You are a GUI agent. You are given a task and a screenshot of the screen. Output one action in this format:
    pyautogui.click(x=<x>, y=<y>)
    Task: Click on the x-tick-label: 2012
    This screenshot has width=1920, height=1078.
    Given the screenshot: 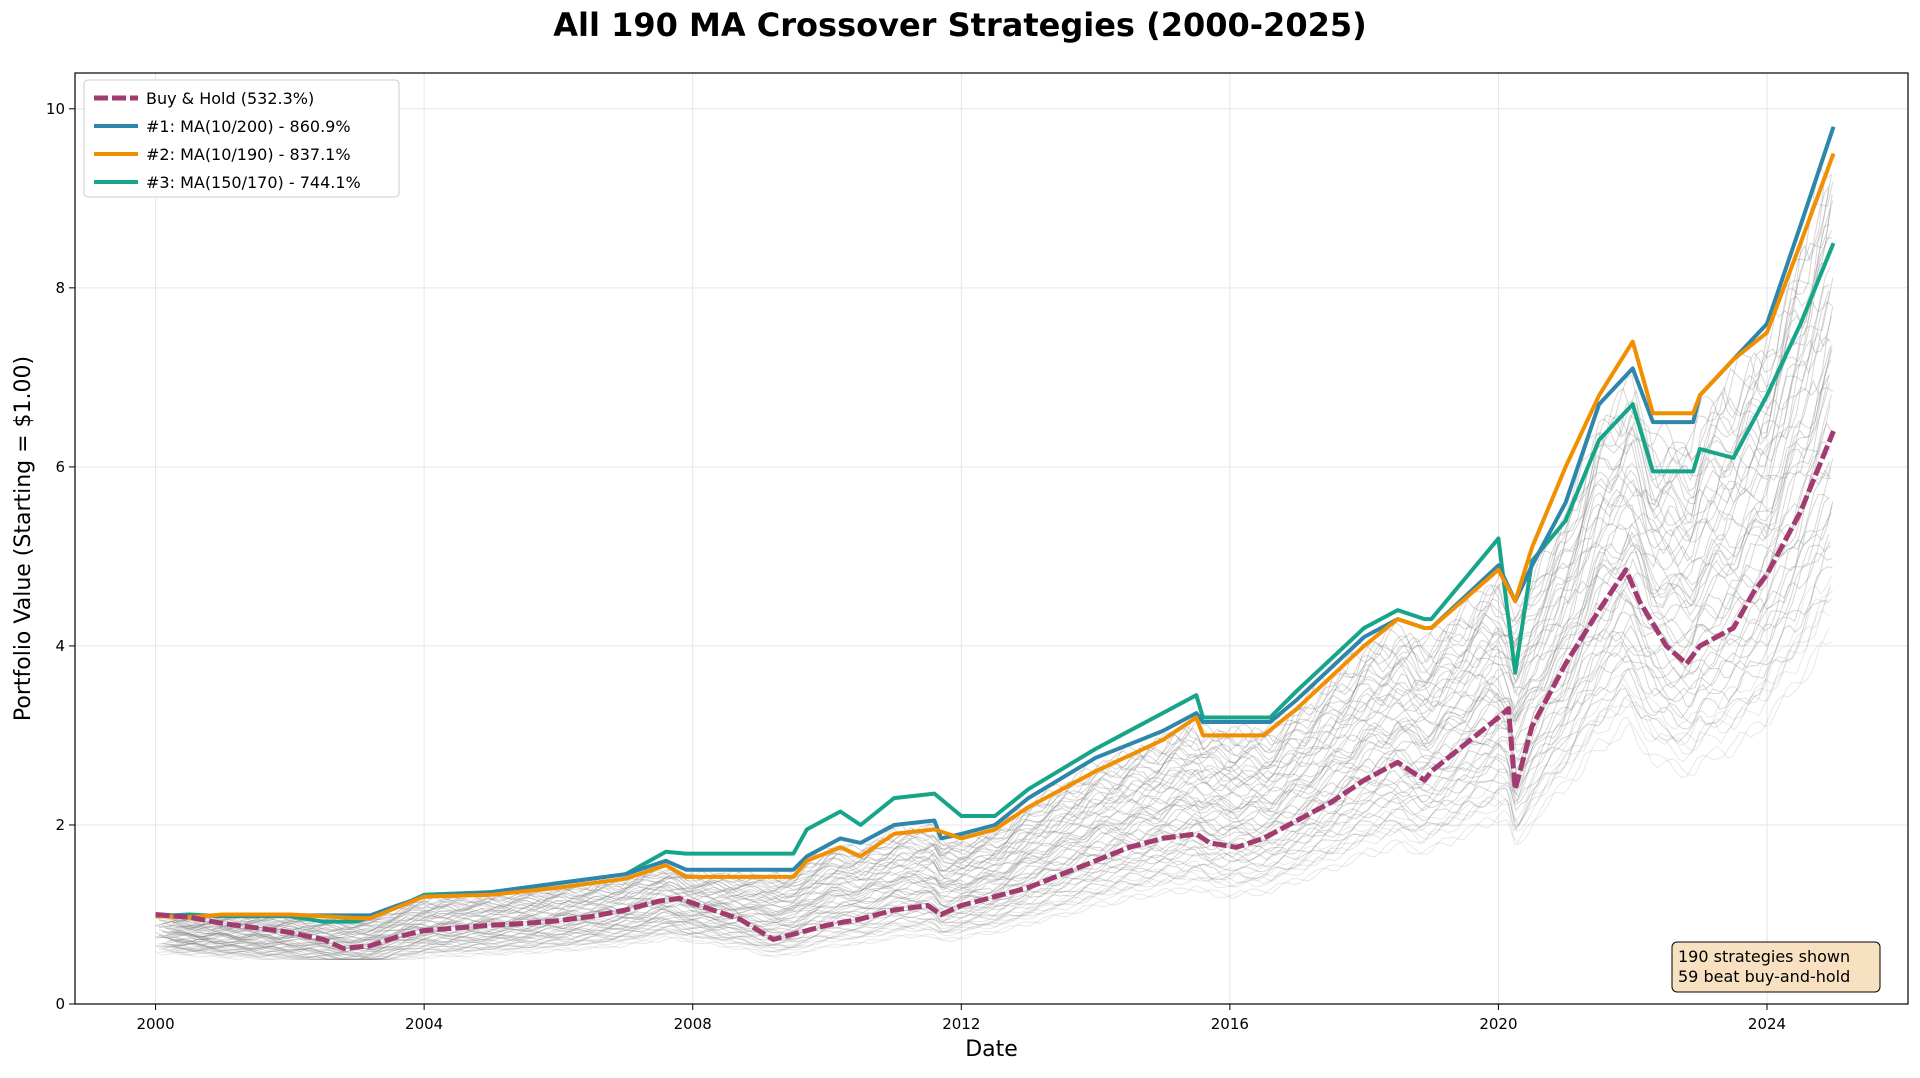 What is the action you would take?
    pyautogui.click(x=961, y=1024)
    